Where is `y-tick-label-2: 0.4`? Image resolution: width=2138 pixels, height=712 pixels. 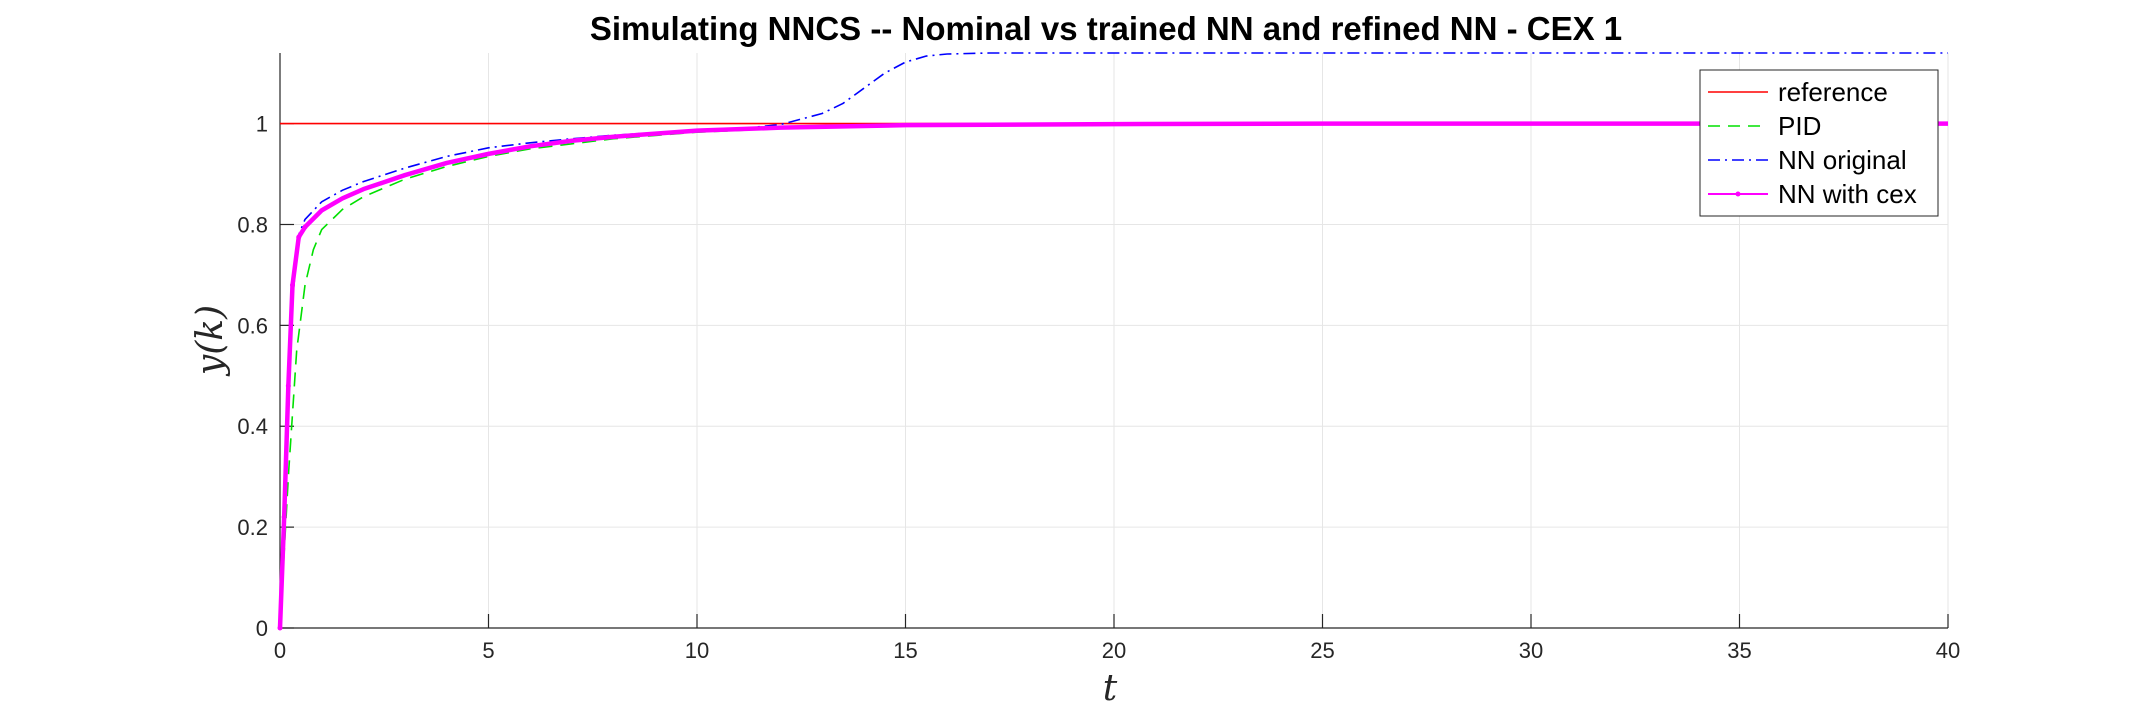 y-tick-label-2: 0.4 is located at coordinates (252, 426).